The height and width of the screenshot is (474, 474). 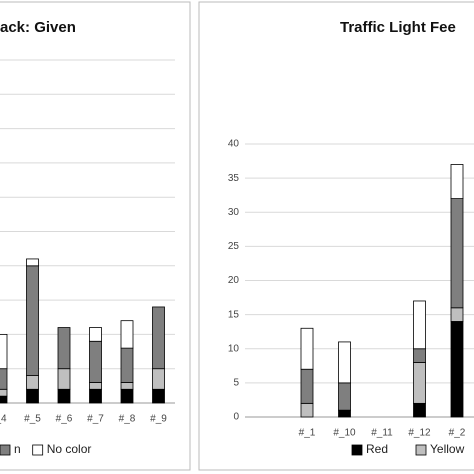 I want to click on x-tick-label: #_5, so click(x=32, y=419).